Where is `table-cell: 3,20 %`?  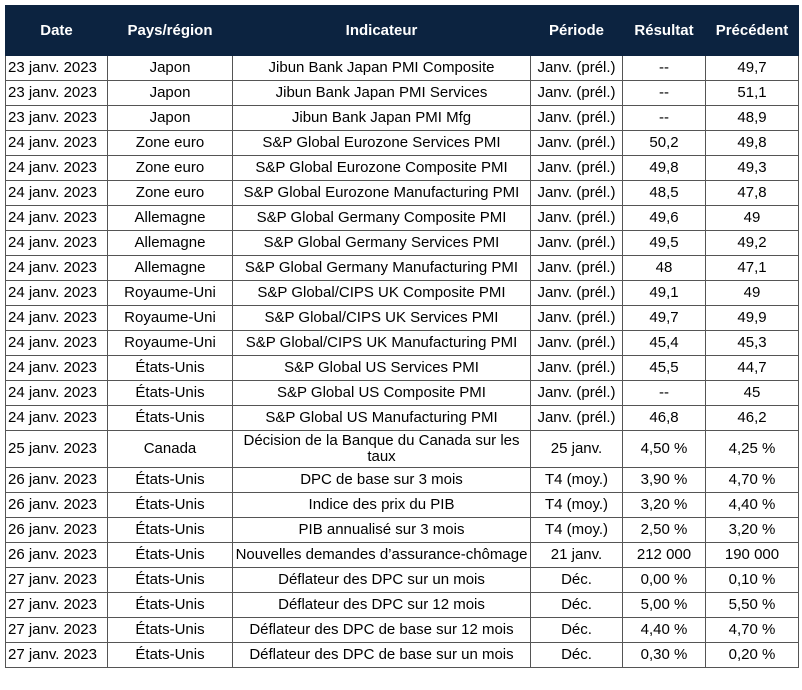
table-cell: 3,20 % is located at coordinates (752, 530).